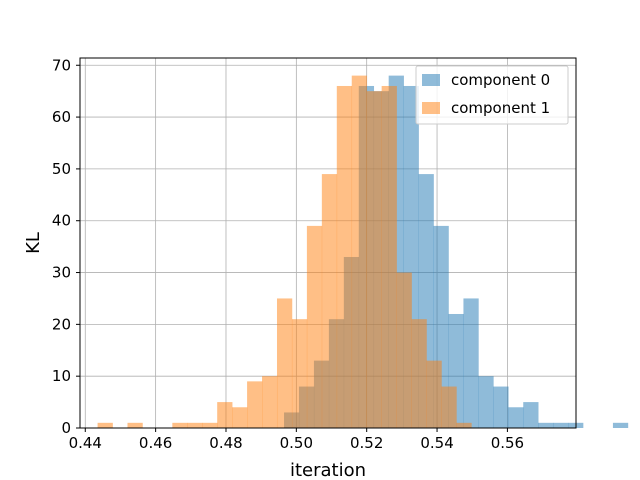 The height and width of the screenshot is (480, 640). What do you see at coordinates (507, 443) in the screenshot?
I see `x-tick-label-6: 0.56` at bounding box center [507, 443].